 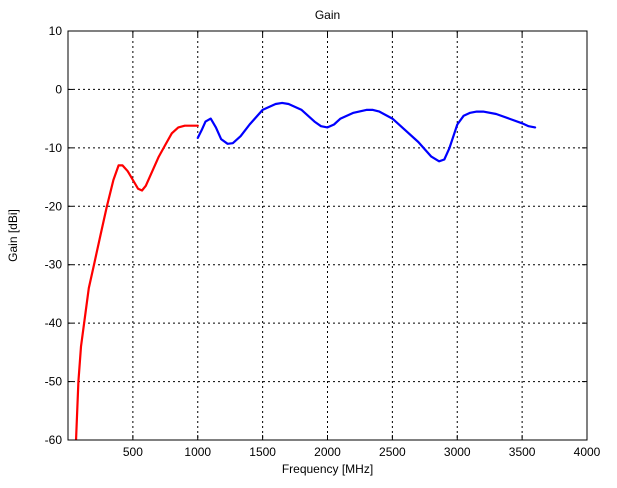 What do you see at coordinates (587, 452) in the screenshot?
I see `x-tick-label: 4000` at bounding box center [587, 452].